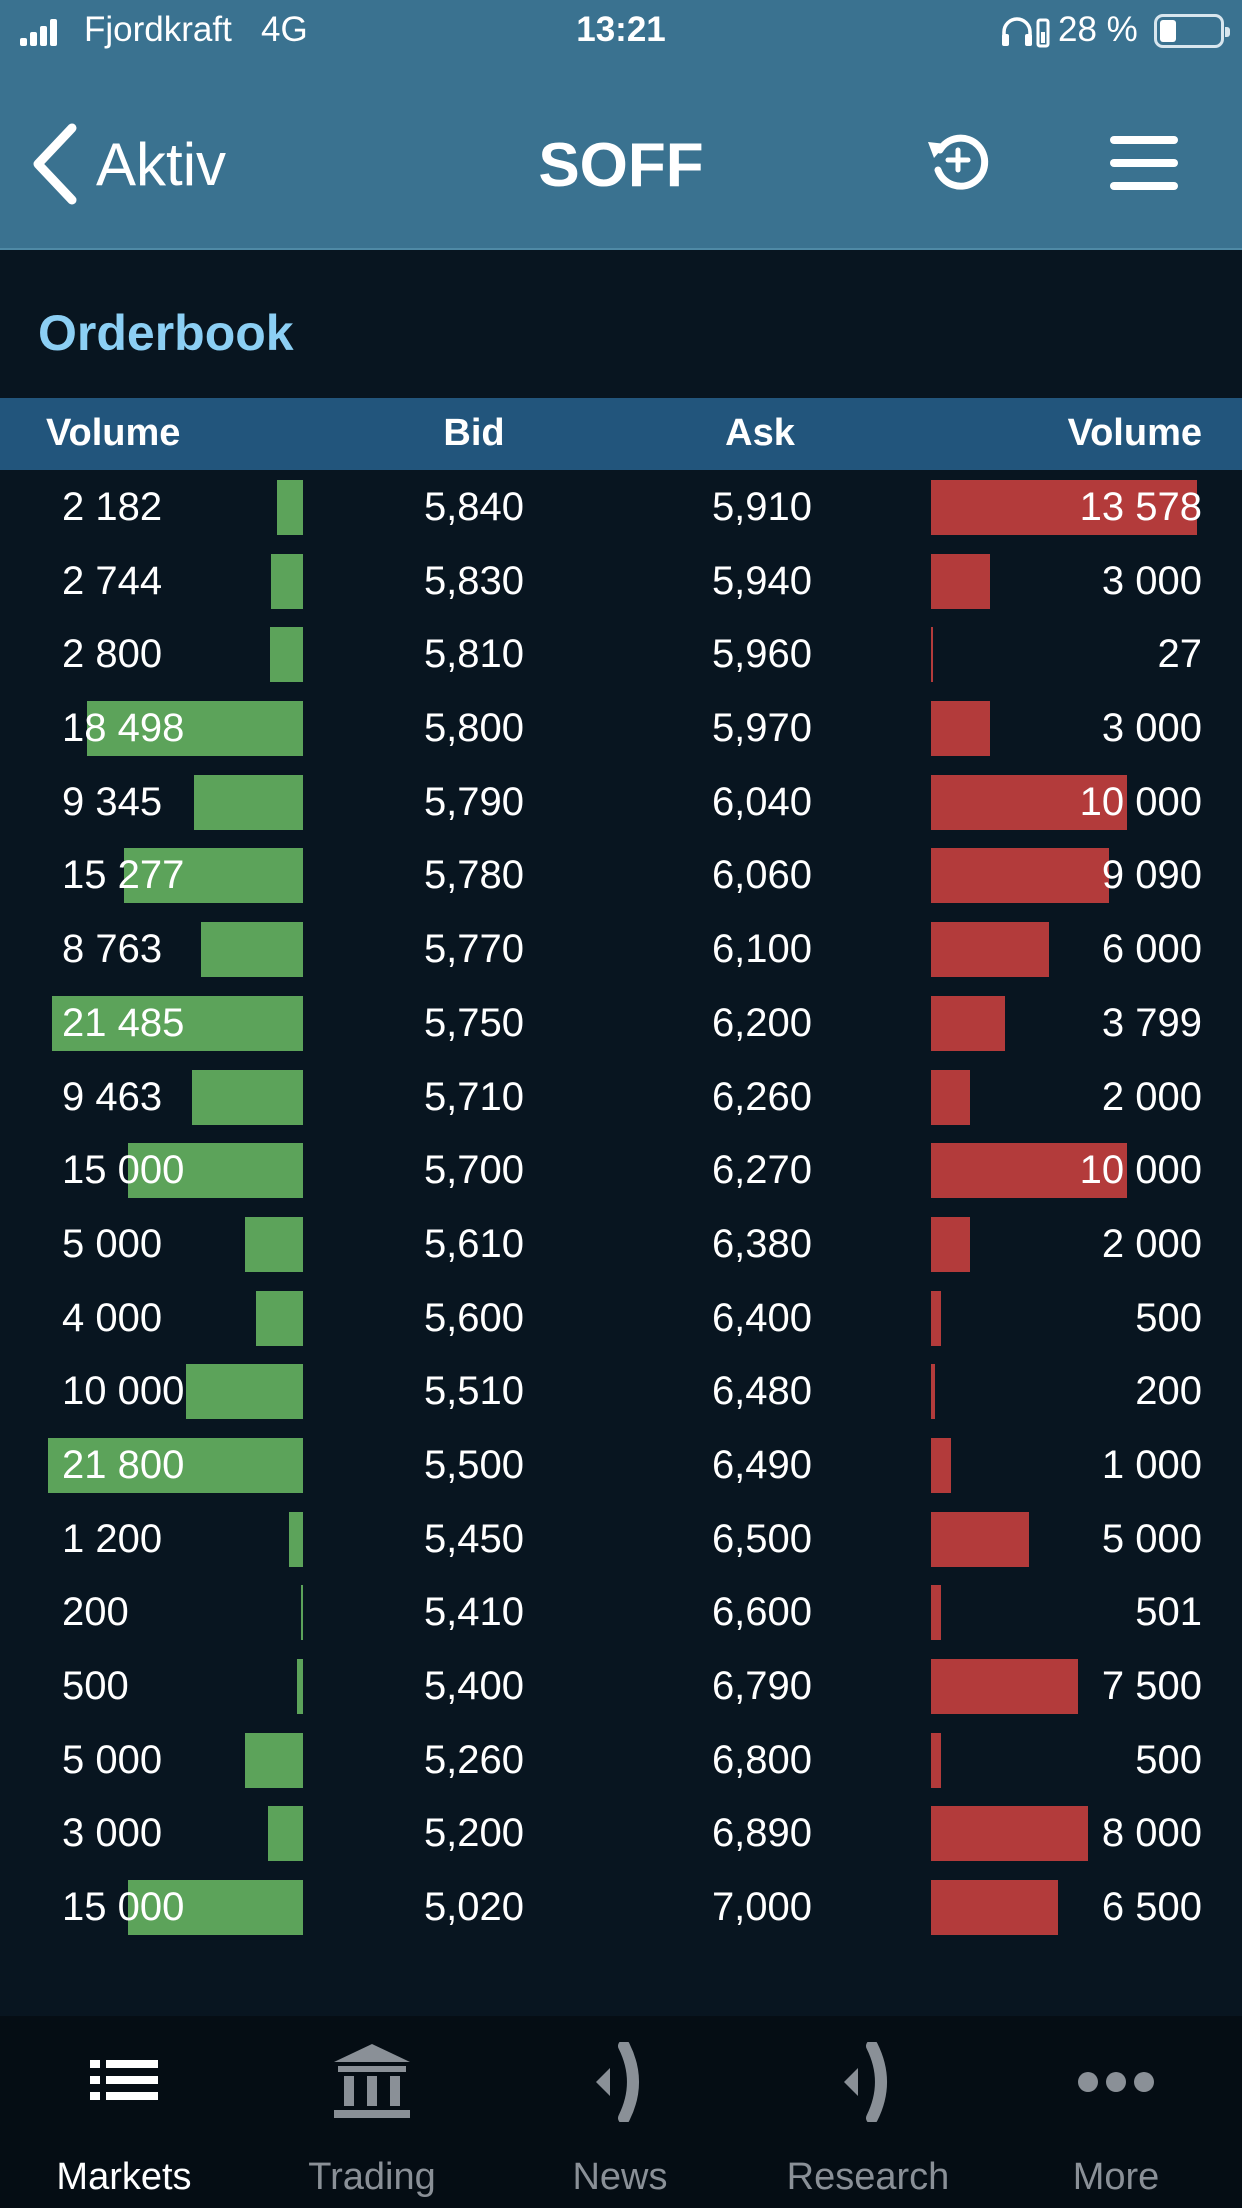 This screenshot has height=2208, width=1242. Describe the element at coordinates (128, 164) in the screenshot. I see `back-button: Aktiv` at that location.